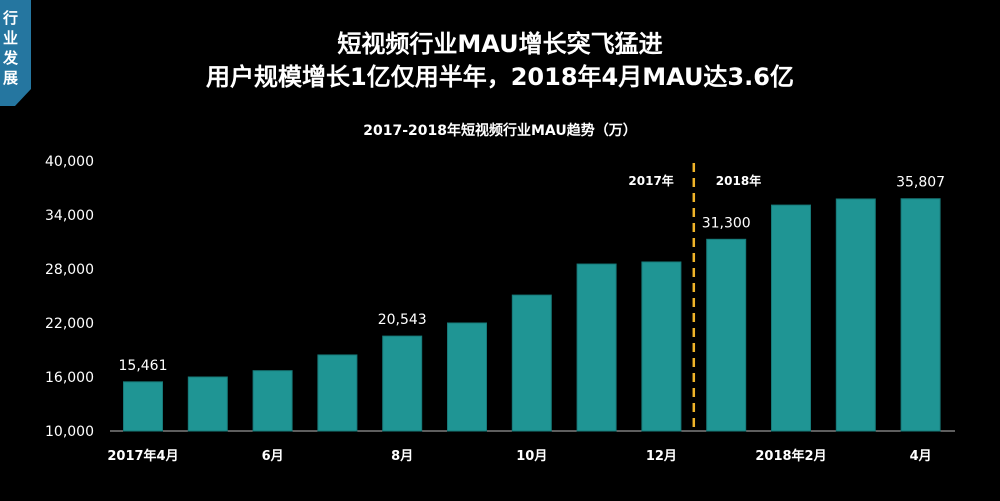 The image size is (1000, 501). Describe the element at coordinates (650, 180) in the screenshot. I see `divider-label-2017: 2017年` at that location.